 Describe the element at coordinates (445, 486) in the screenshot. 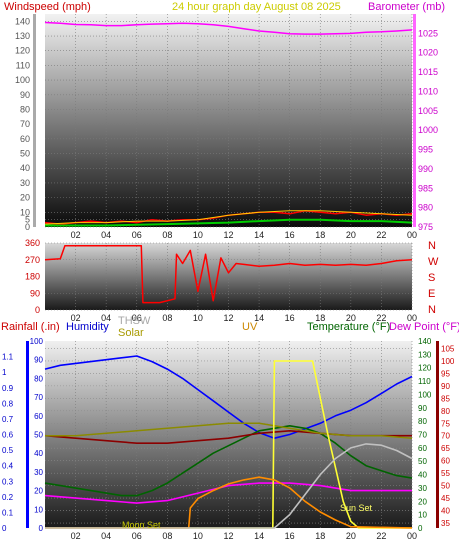

I see `temperature-tick-label-50: 50` at that location.